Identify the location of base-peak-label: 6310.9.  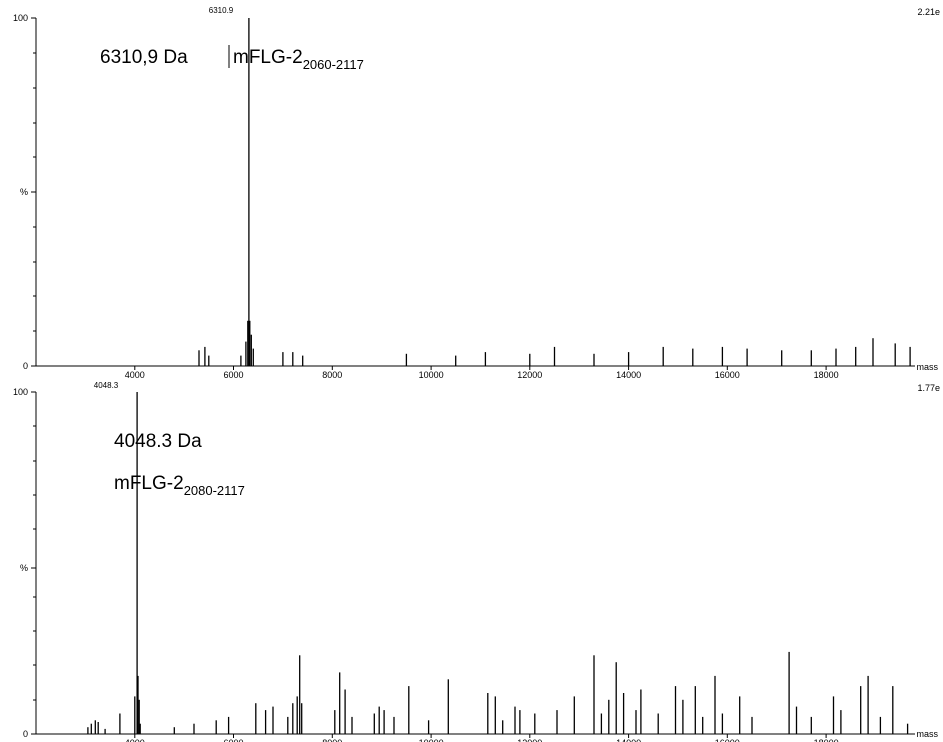
(221, 10).